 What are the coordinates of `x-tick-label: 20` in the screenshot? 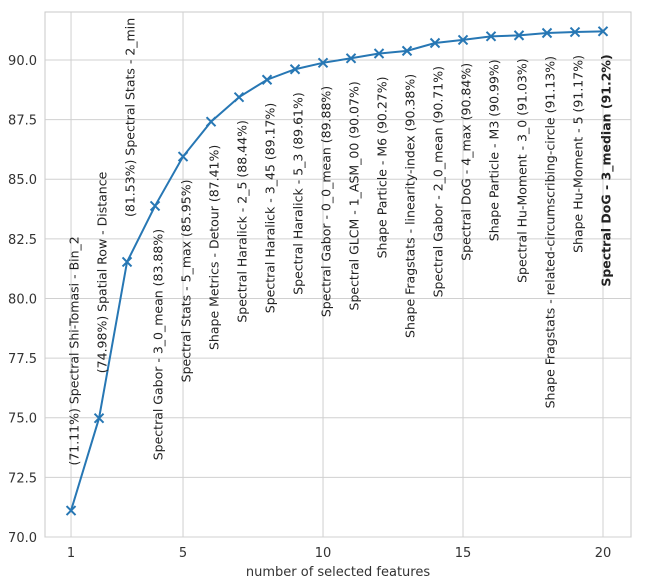 It's located at (603, 553).